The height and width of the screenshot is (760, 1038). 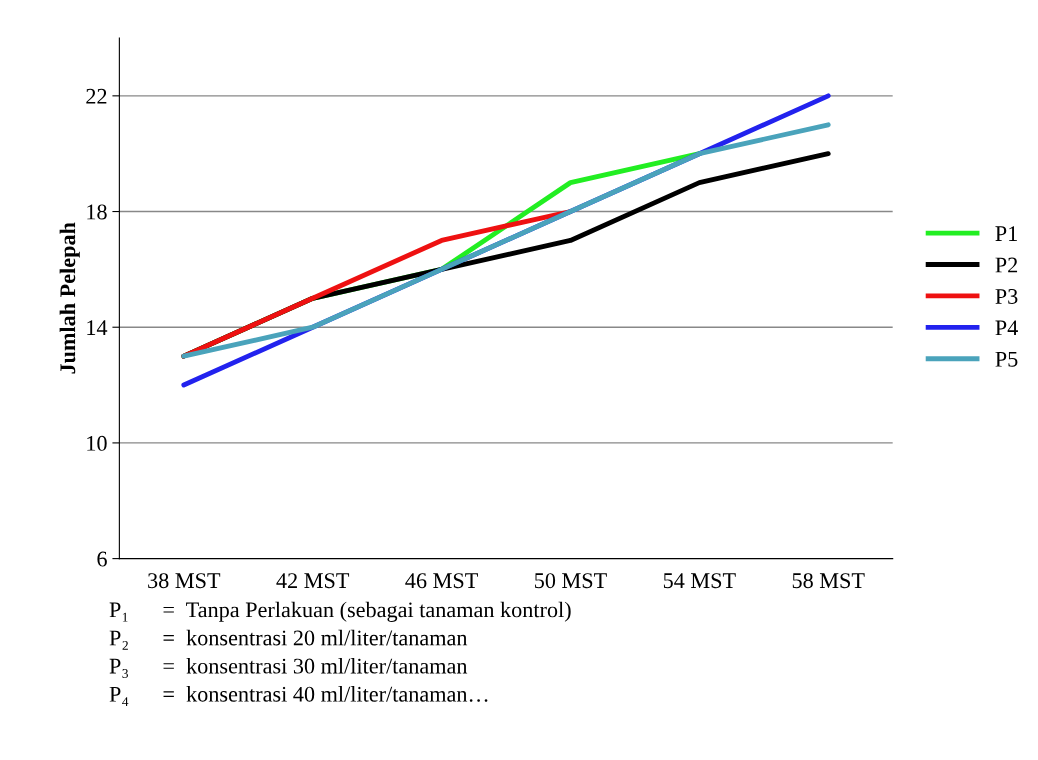 What do you see at coordinates (288, 667) in the screenshot?
I see `text: P₃ = konsentrasi 30 ml/liter/tanaman` at bounding box center [288, 667].